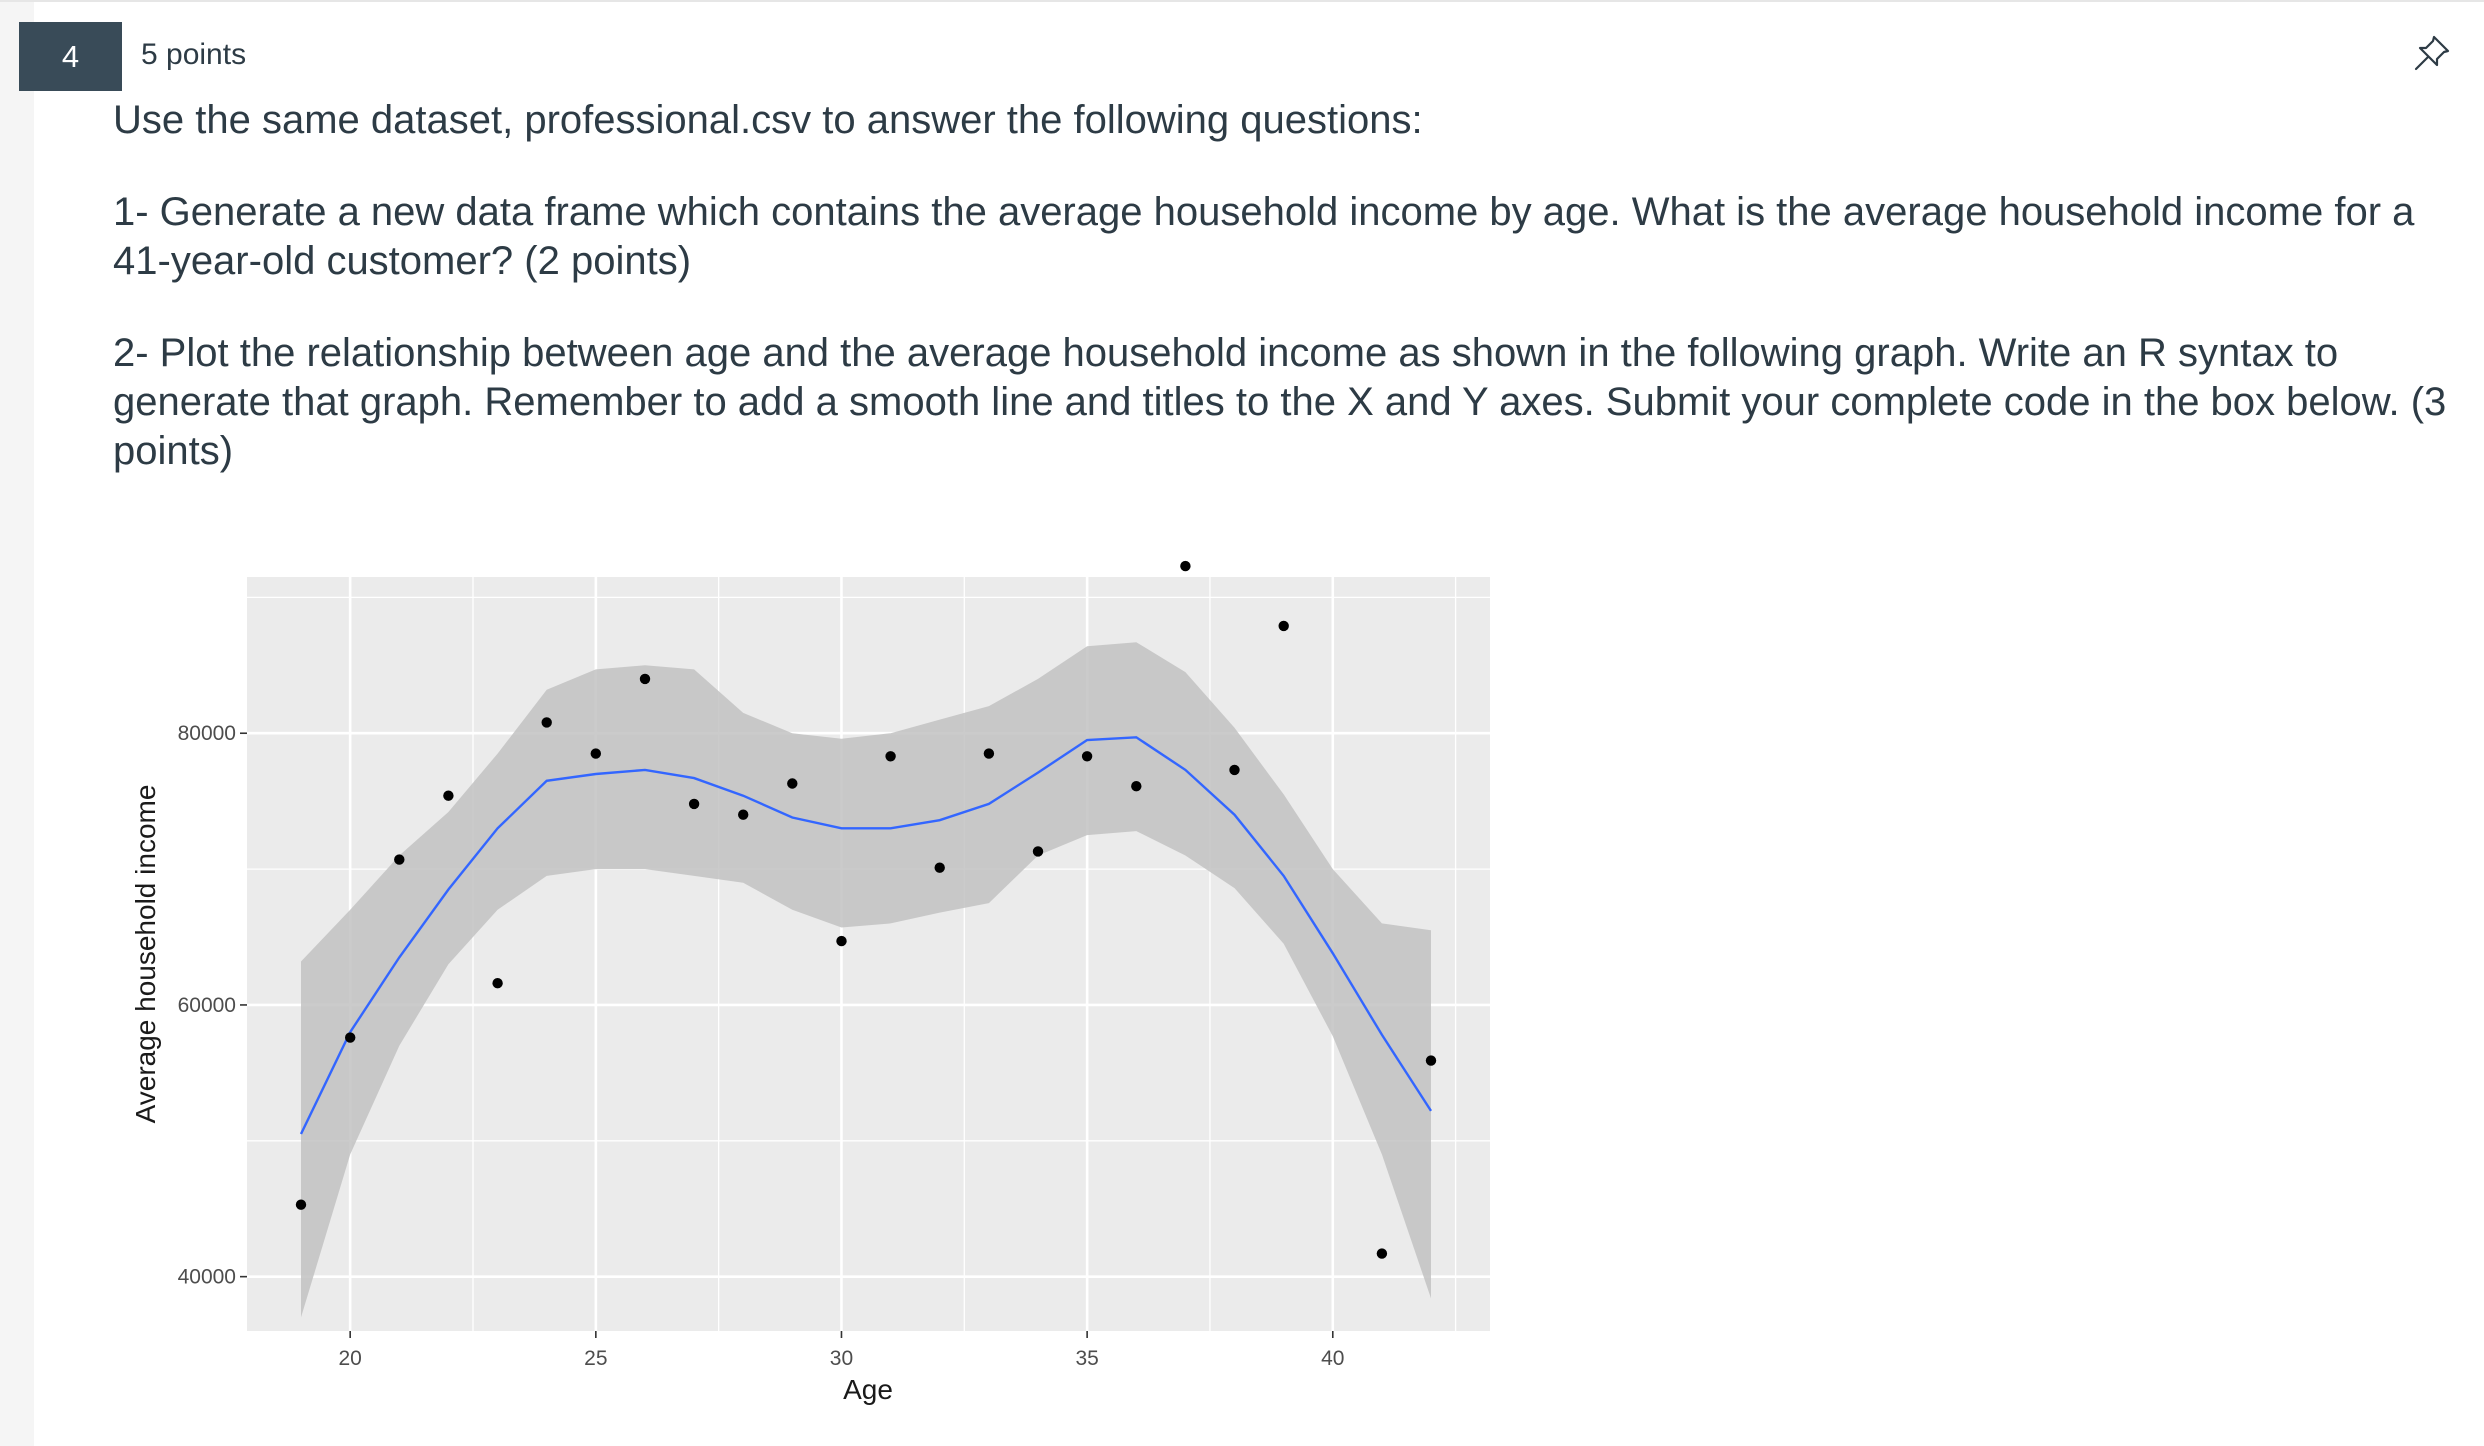  What do you see at coordinates (17, 723) in the screenshot?
I see `left-rail` at bounding box center [17, 723].